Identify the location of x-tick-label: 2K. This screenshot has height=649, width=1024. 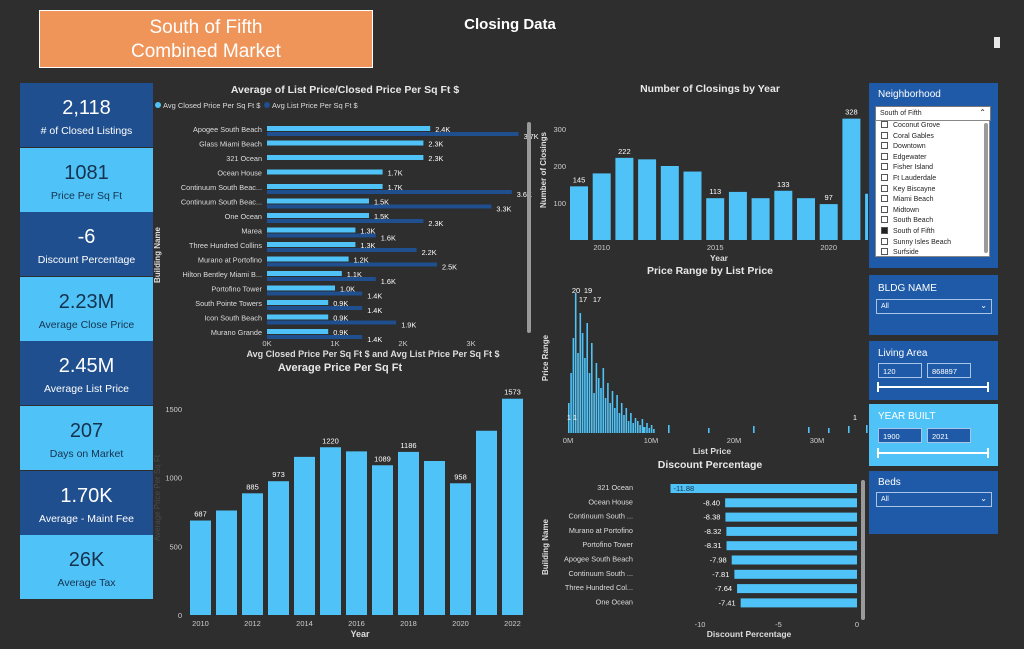
(402, 343).